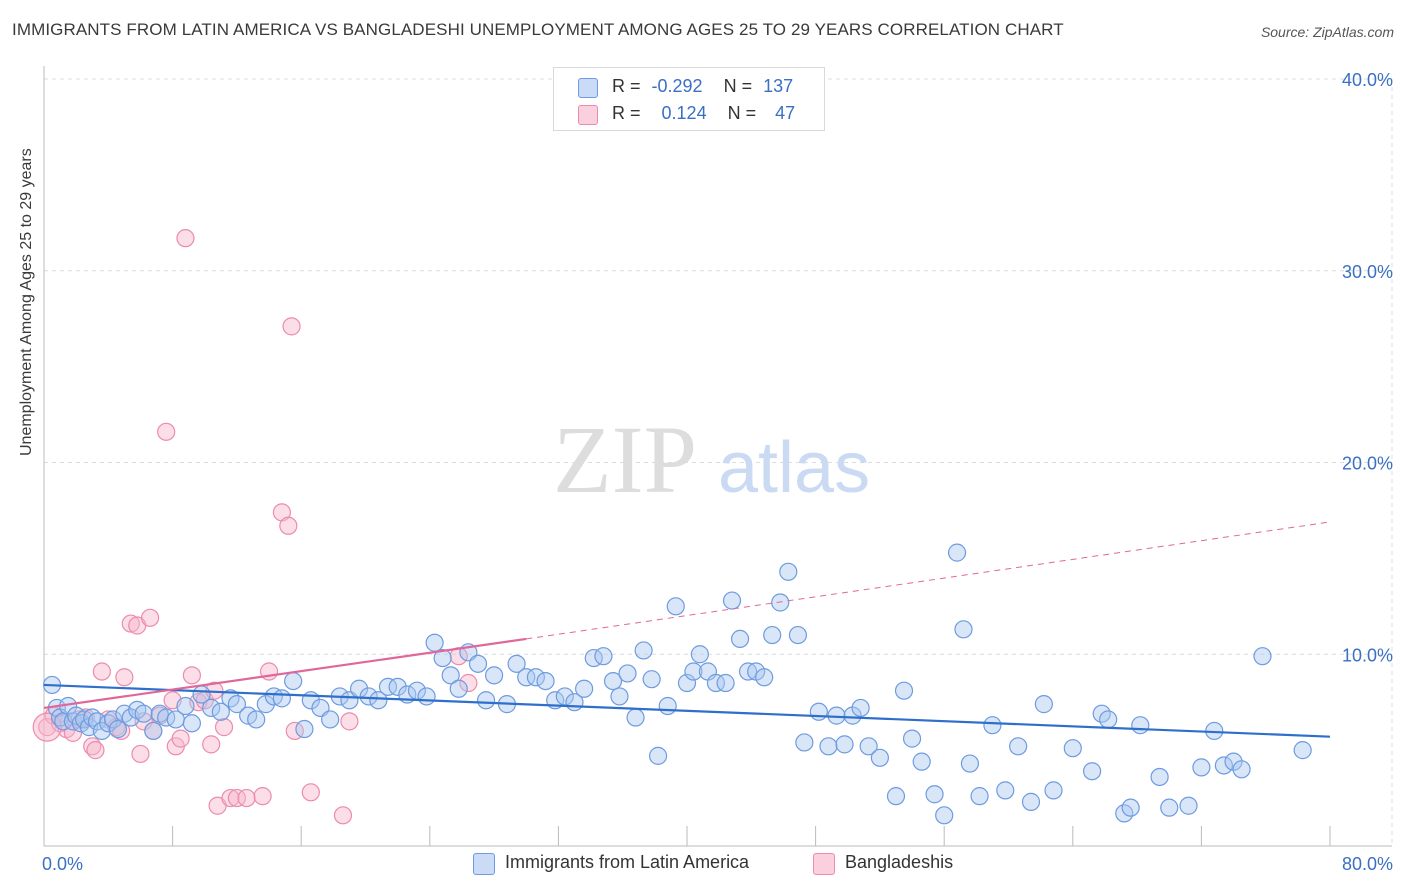 The height and width of the screenshot is (892, 1406). I want to click on latin-america-trend-line, so click(687, 710).